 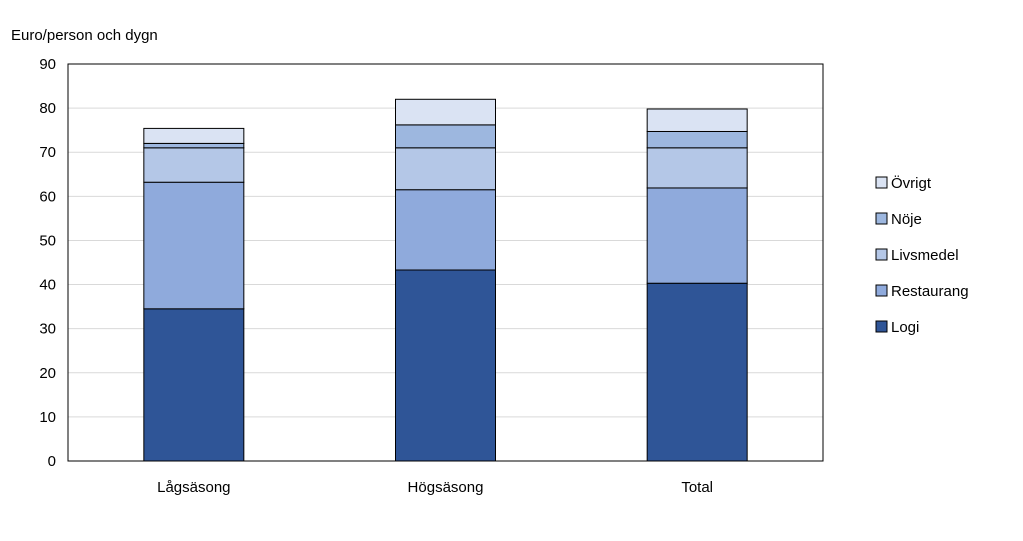 What do you see at coordinates (193, 487) in the screenshot?
I see `x-category-label: Lågsäsong` at bounding box center [193, 487].